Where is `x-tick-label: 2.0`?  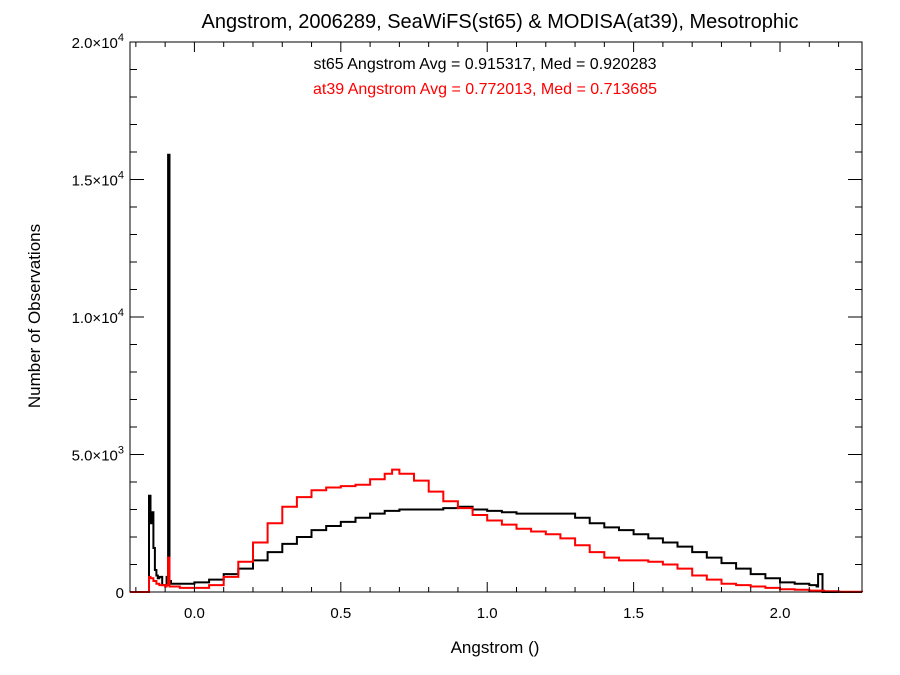
x-tick-label: 2.0 is located at coordinates (780, 613).